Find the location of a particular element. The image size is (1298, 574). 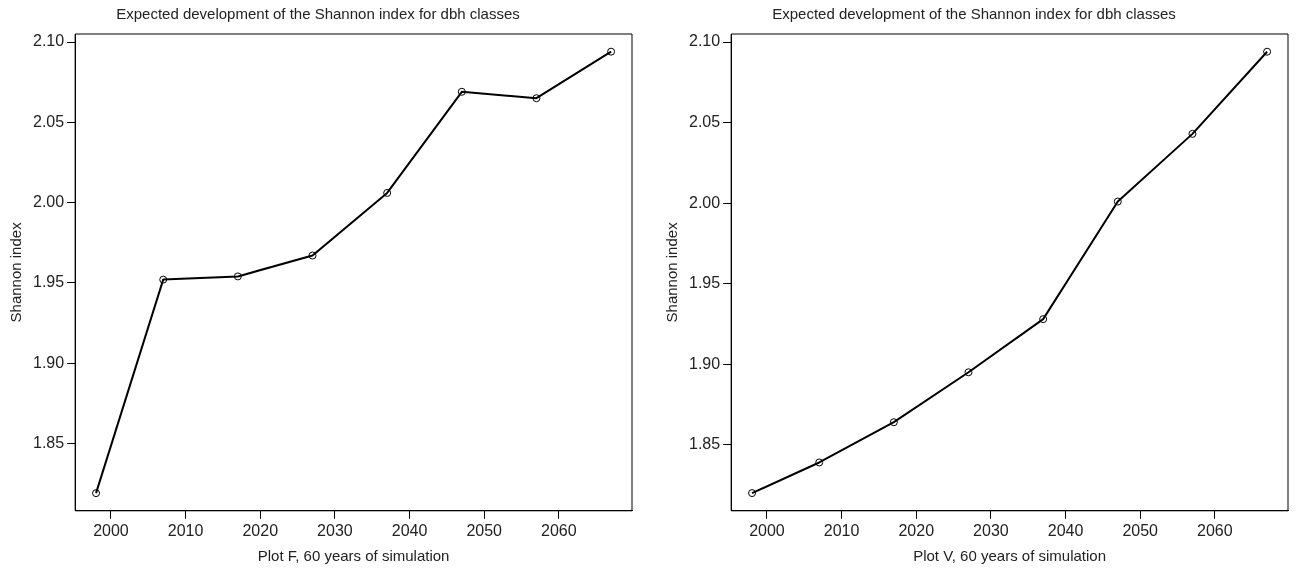

x-axis-title: Plot V, 60 years of simulation is located at coordinates (1010, 556).